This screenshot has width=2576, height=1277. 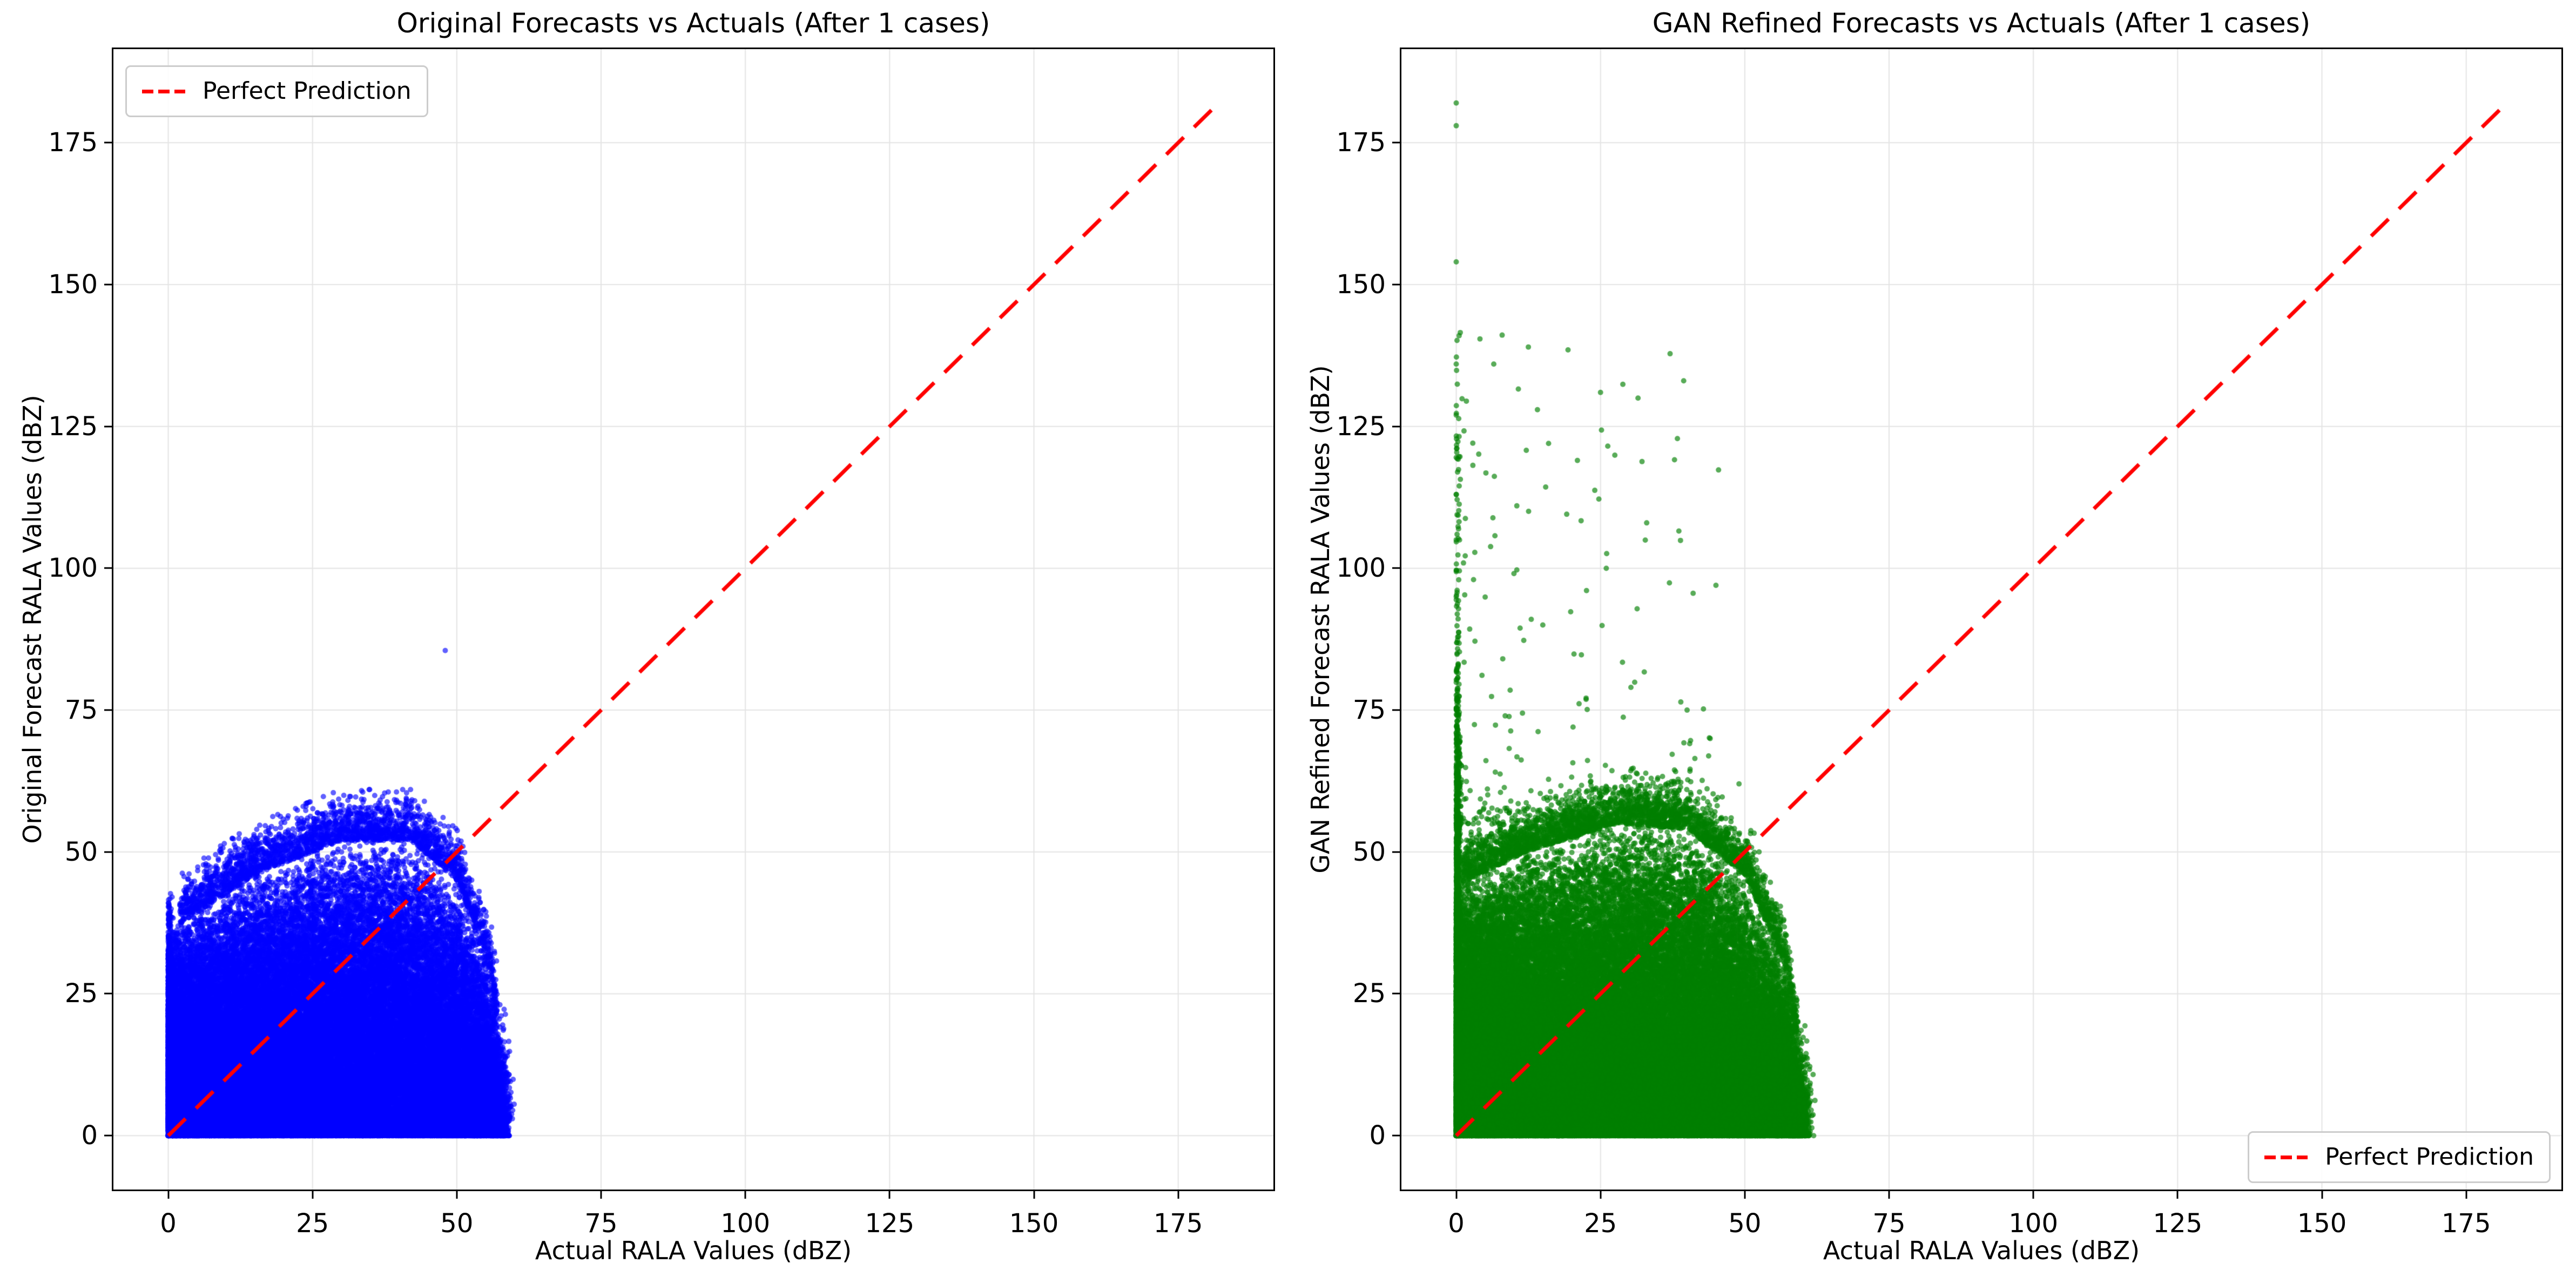 I want to click on y-axis-label-original: Original Forecast RALA Values (dBZ), so click(x=32, y=619).